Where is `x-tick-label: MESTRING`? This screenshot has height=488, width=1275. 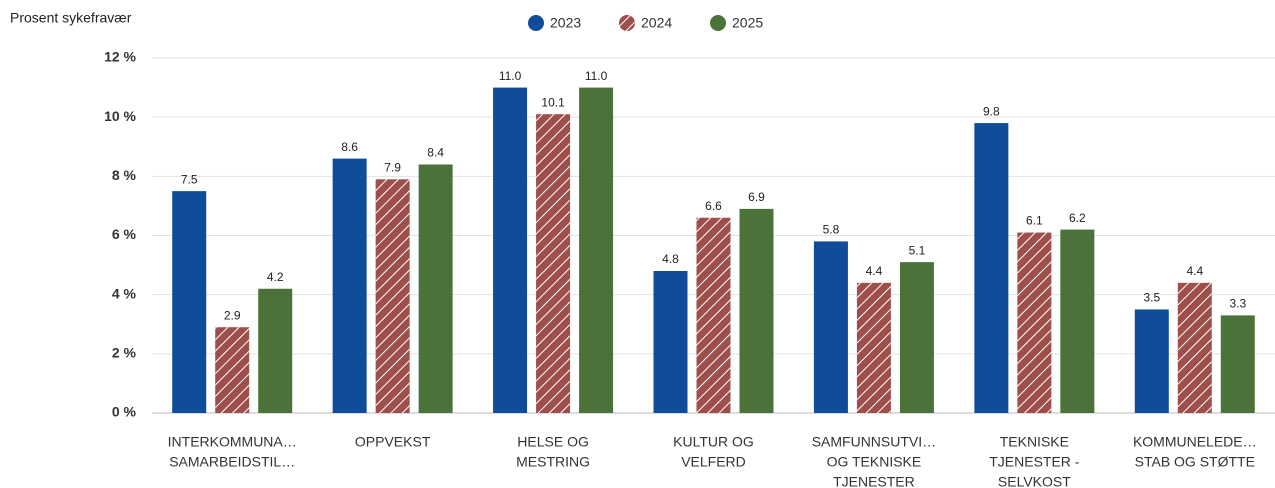 x-tick-label: MESTRING is located at coordinates (553, 462).